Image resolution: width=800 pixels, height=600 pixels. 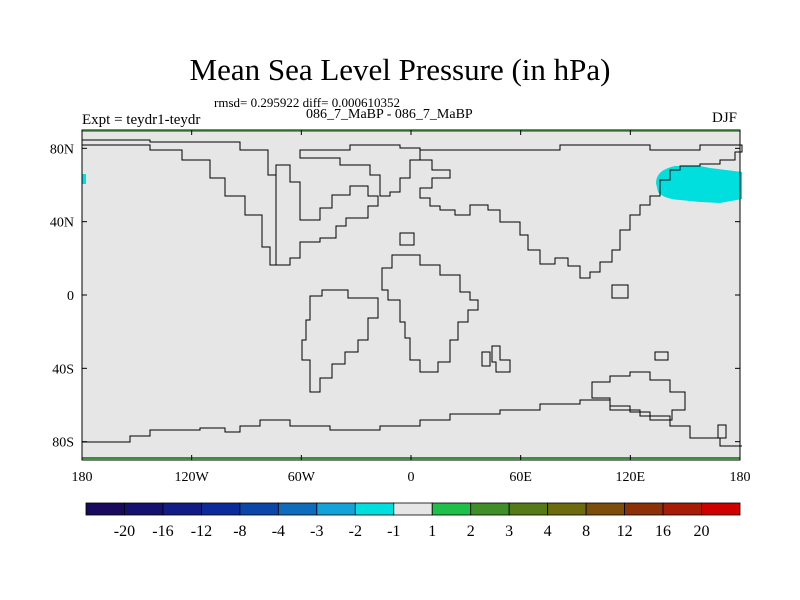 What do you see at coordinates (722, 431) in the screenshot?
I see `coastline-new-zealand` at bounding box center [722, 431].